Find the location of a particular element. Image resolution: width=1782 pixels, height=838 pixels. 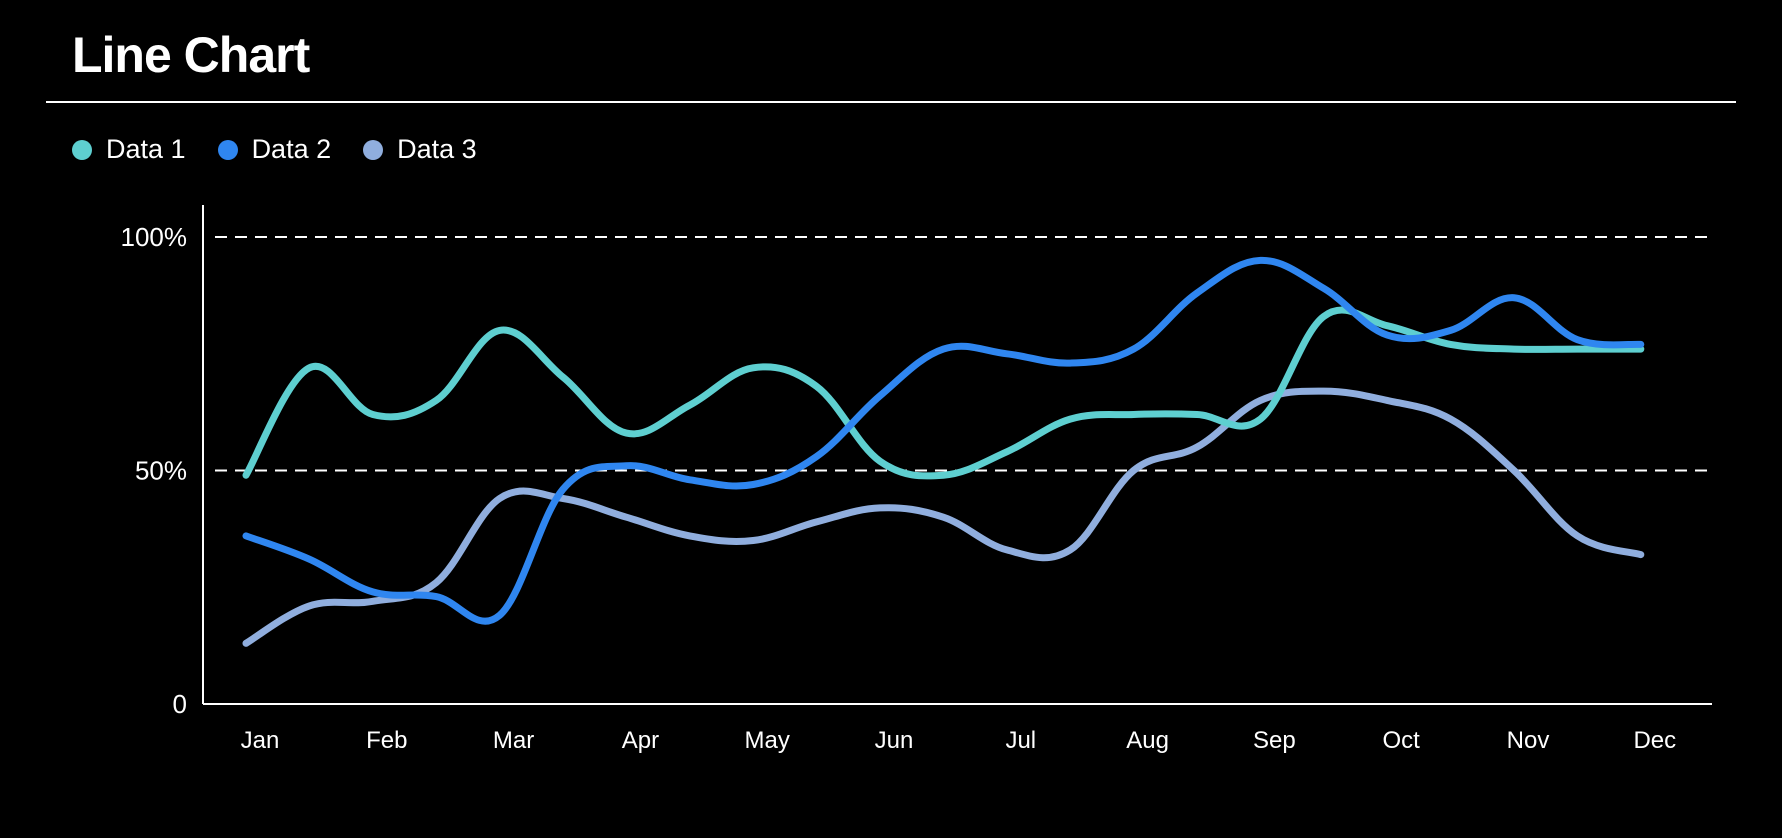

x-tick-label: May is located at coordinates (767, 740).